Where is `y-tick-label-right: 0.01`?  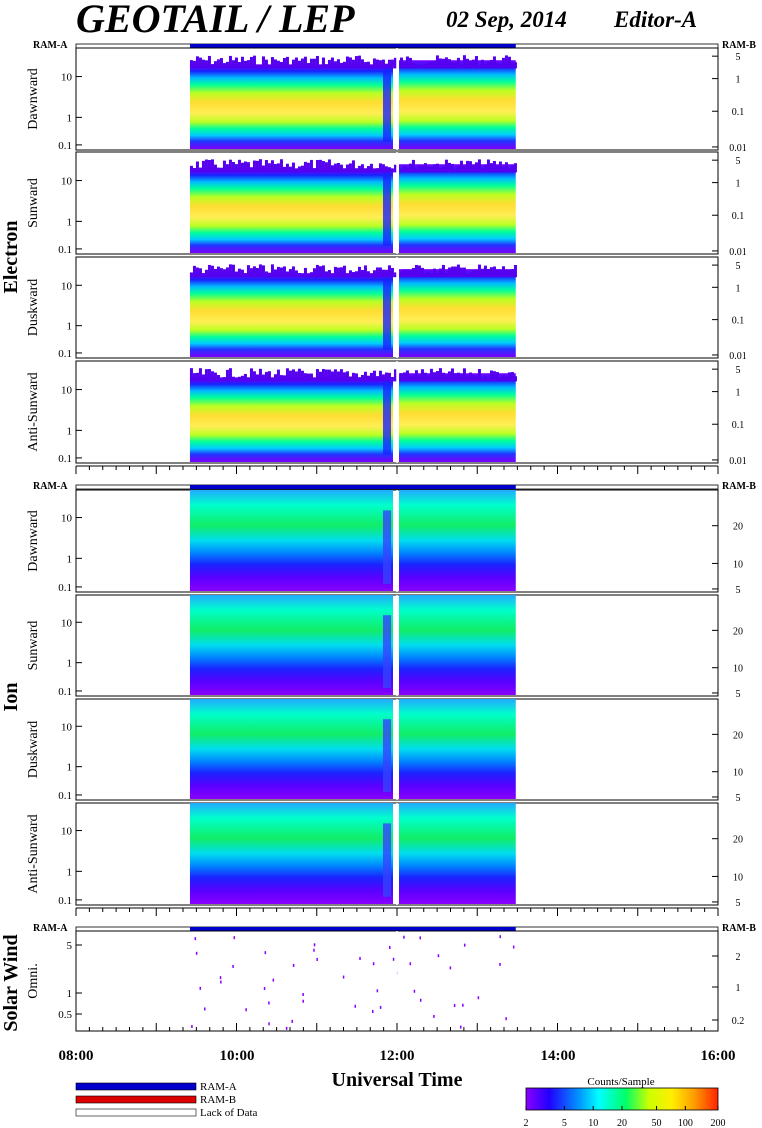
y-tick-label-right: 0.01 is located at coordinates (738, 252).